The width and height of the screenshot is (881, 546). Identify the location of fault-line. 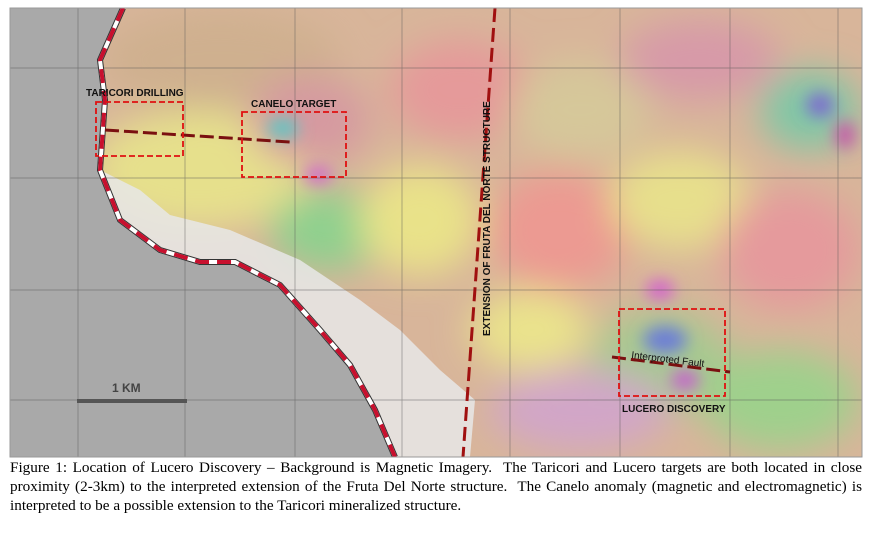
(671, 364).